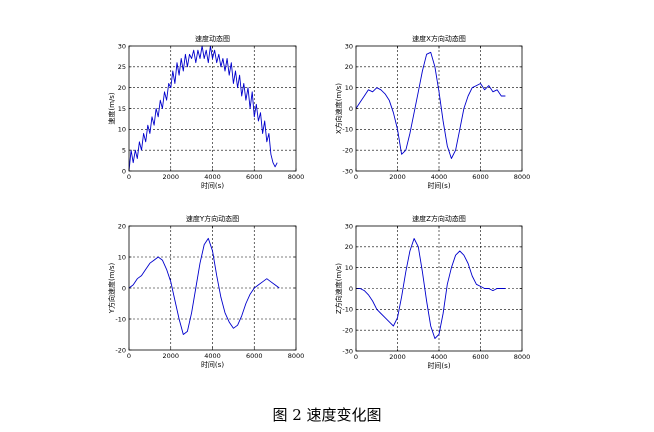 The image size is (654, 432). I want to click on y-axis-label: Z方向速度(m/s), so click(338, 288).